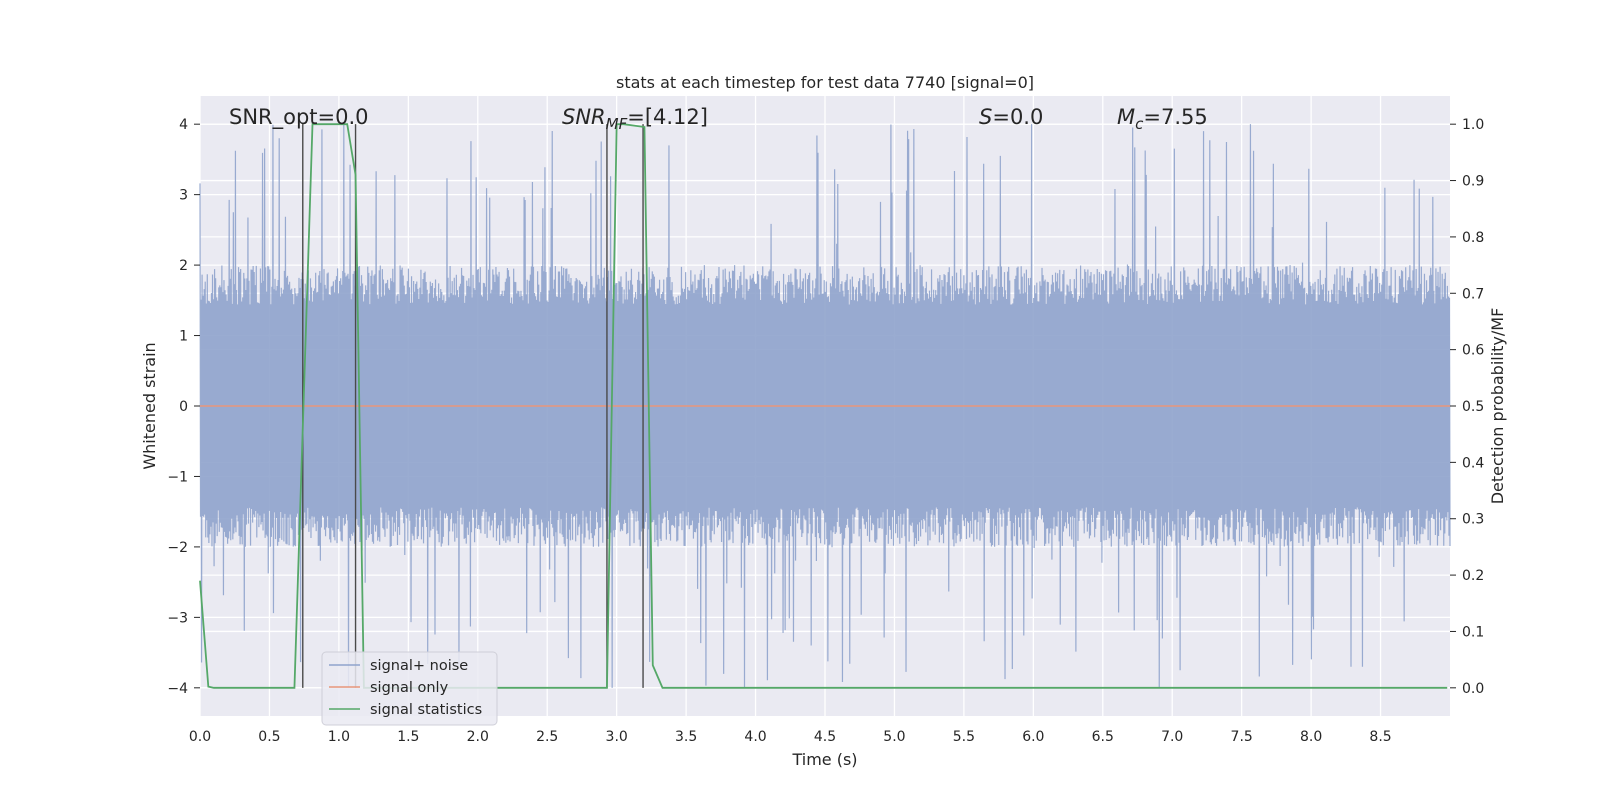 This screenshot has width=1600, height=800. Describe the element at coordinates (177, 548) in the screenshot. I see `y-left-tick-label: −2` at that location.